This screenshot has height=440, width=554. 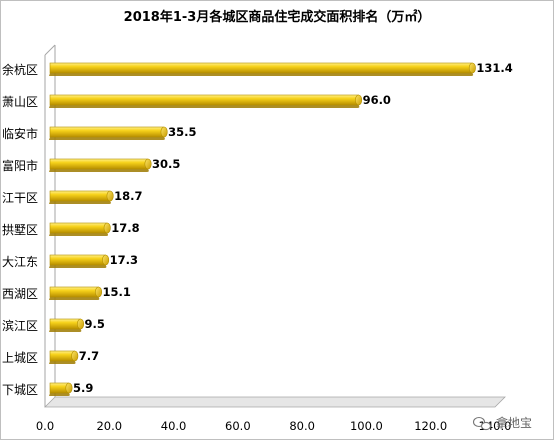 I want to click on category-label: 下城区, so click(x=20, y=390).